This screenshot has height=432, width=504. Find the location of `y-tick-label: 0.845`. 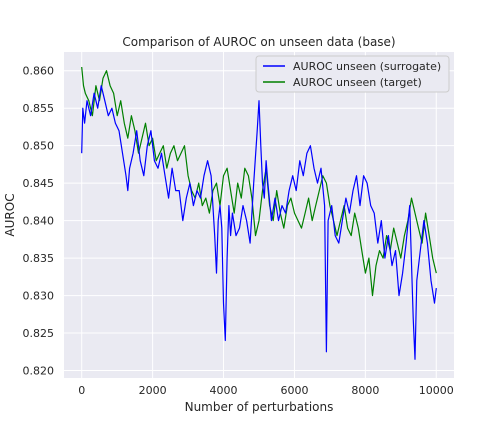

y-tick-label: 0.845 is located at coordinates (39, 183).